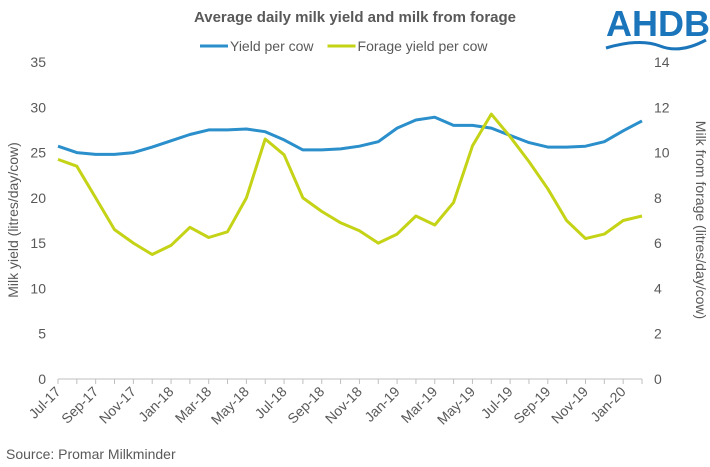  I want to click on y-tick-label: 25, so click(38, 153).